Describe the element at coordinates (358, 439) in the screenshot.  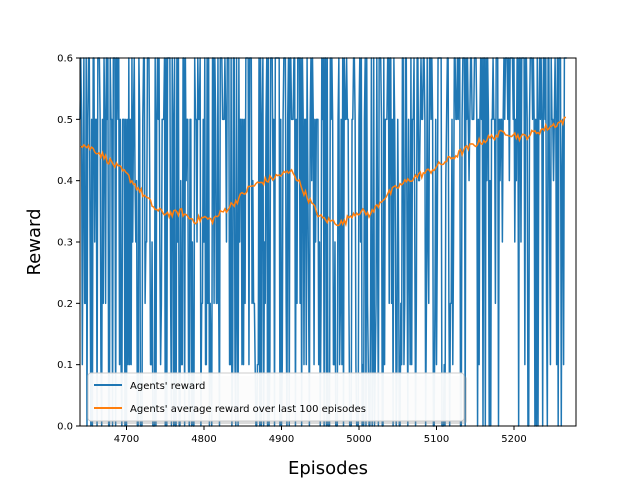
I see `x-tick-label: 5000` at that location.